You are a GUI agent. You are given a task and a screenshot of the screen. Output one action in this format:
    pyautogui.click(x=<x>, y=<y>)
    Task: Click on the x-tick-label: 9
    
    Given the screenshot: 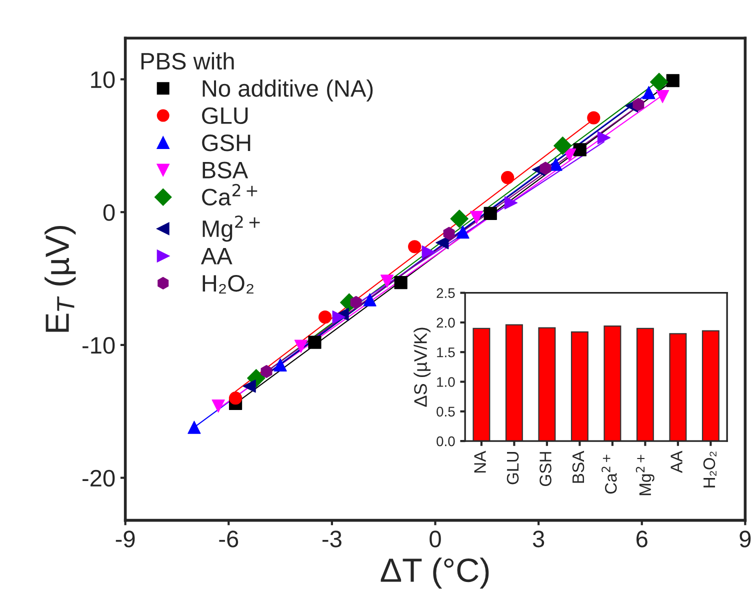 What is the action you would take?
    pyautogui.click(x=745, y=539)
    